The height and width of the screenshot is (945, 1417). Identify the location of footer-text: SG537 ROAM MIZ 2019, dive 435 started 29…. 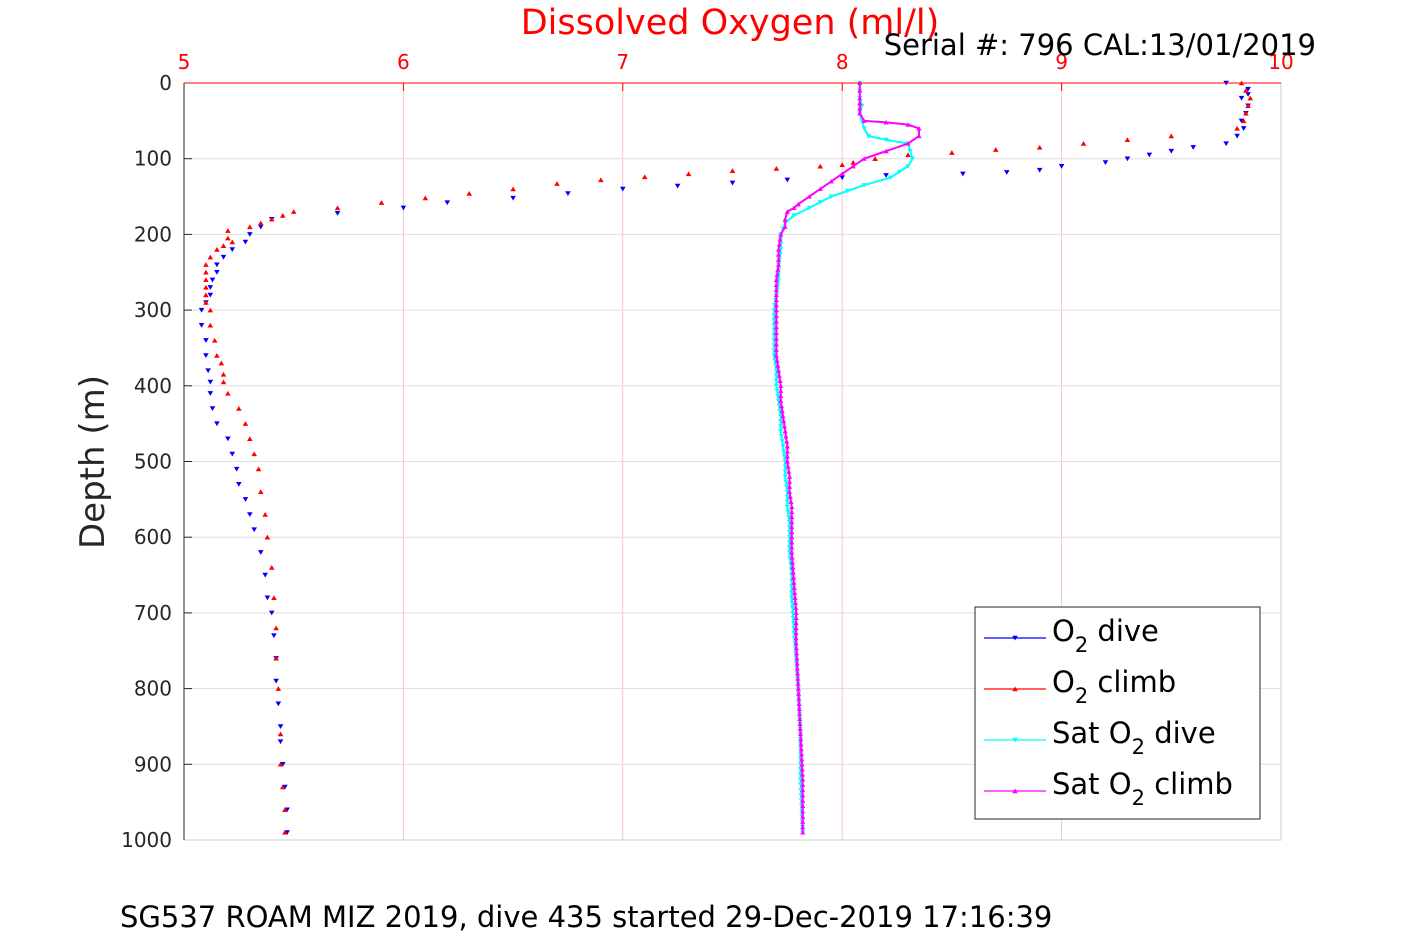
(586, 917).